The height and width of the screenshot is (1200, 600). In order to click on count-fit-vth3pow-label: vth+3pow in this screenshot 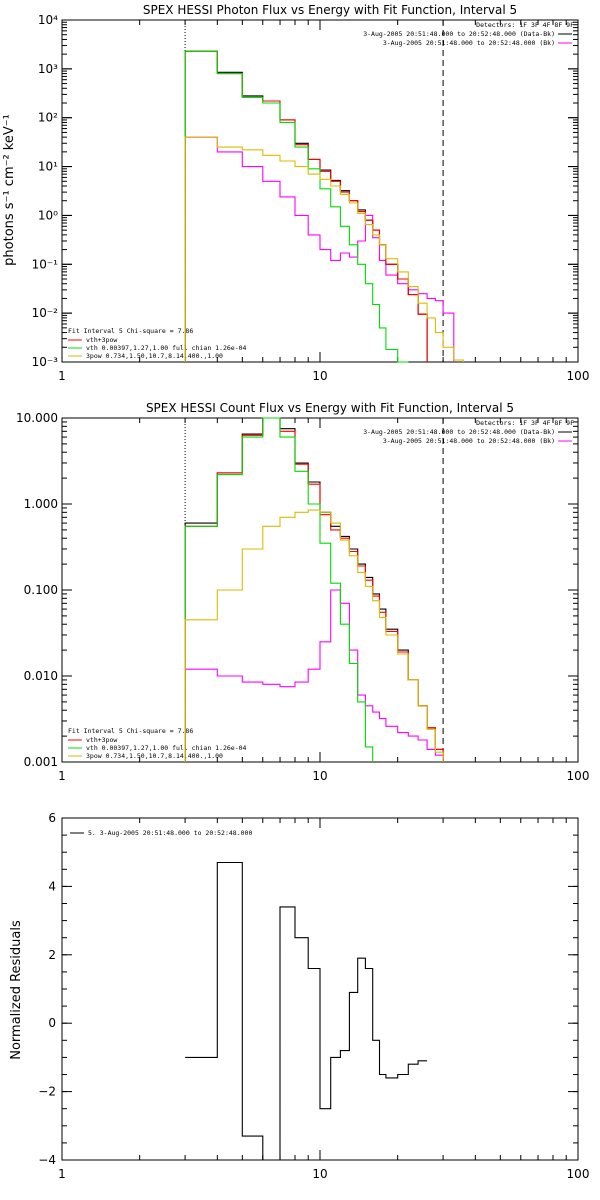, I will do `click(101, 740)`.